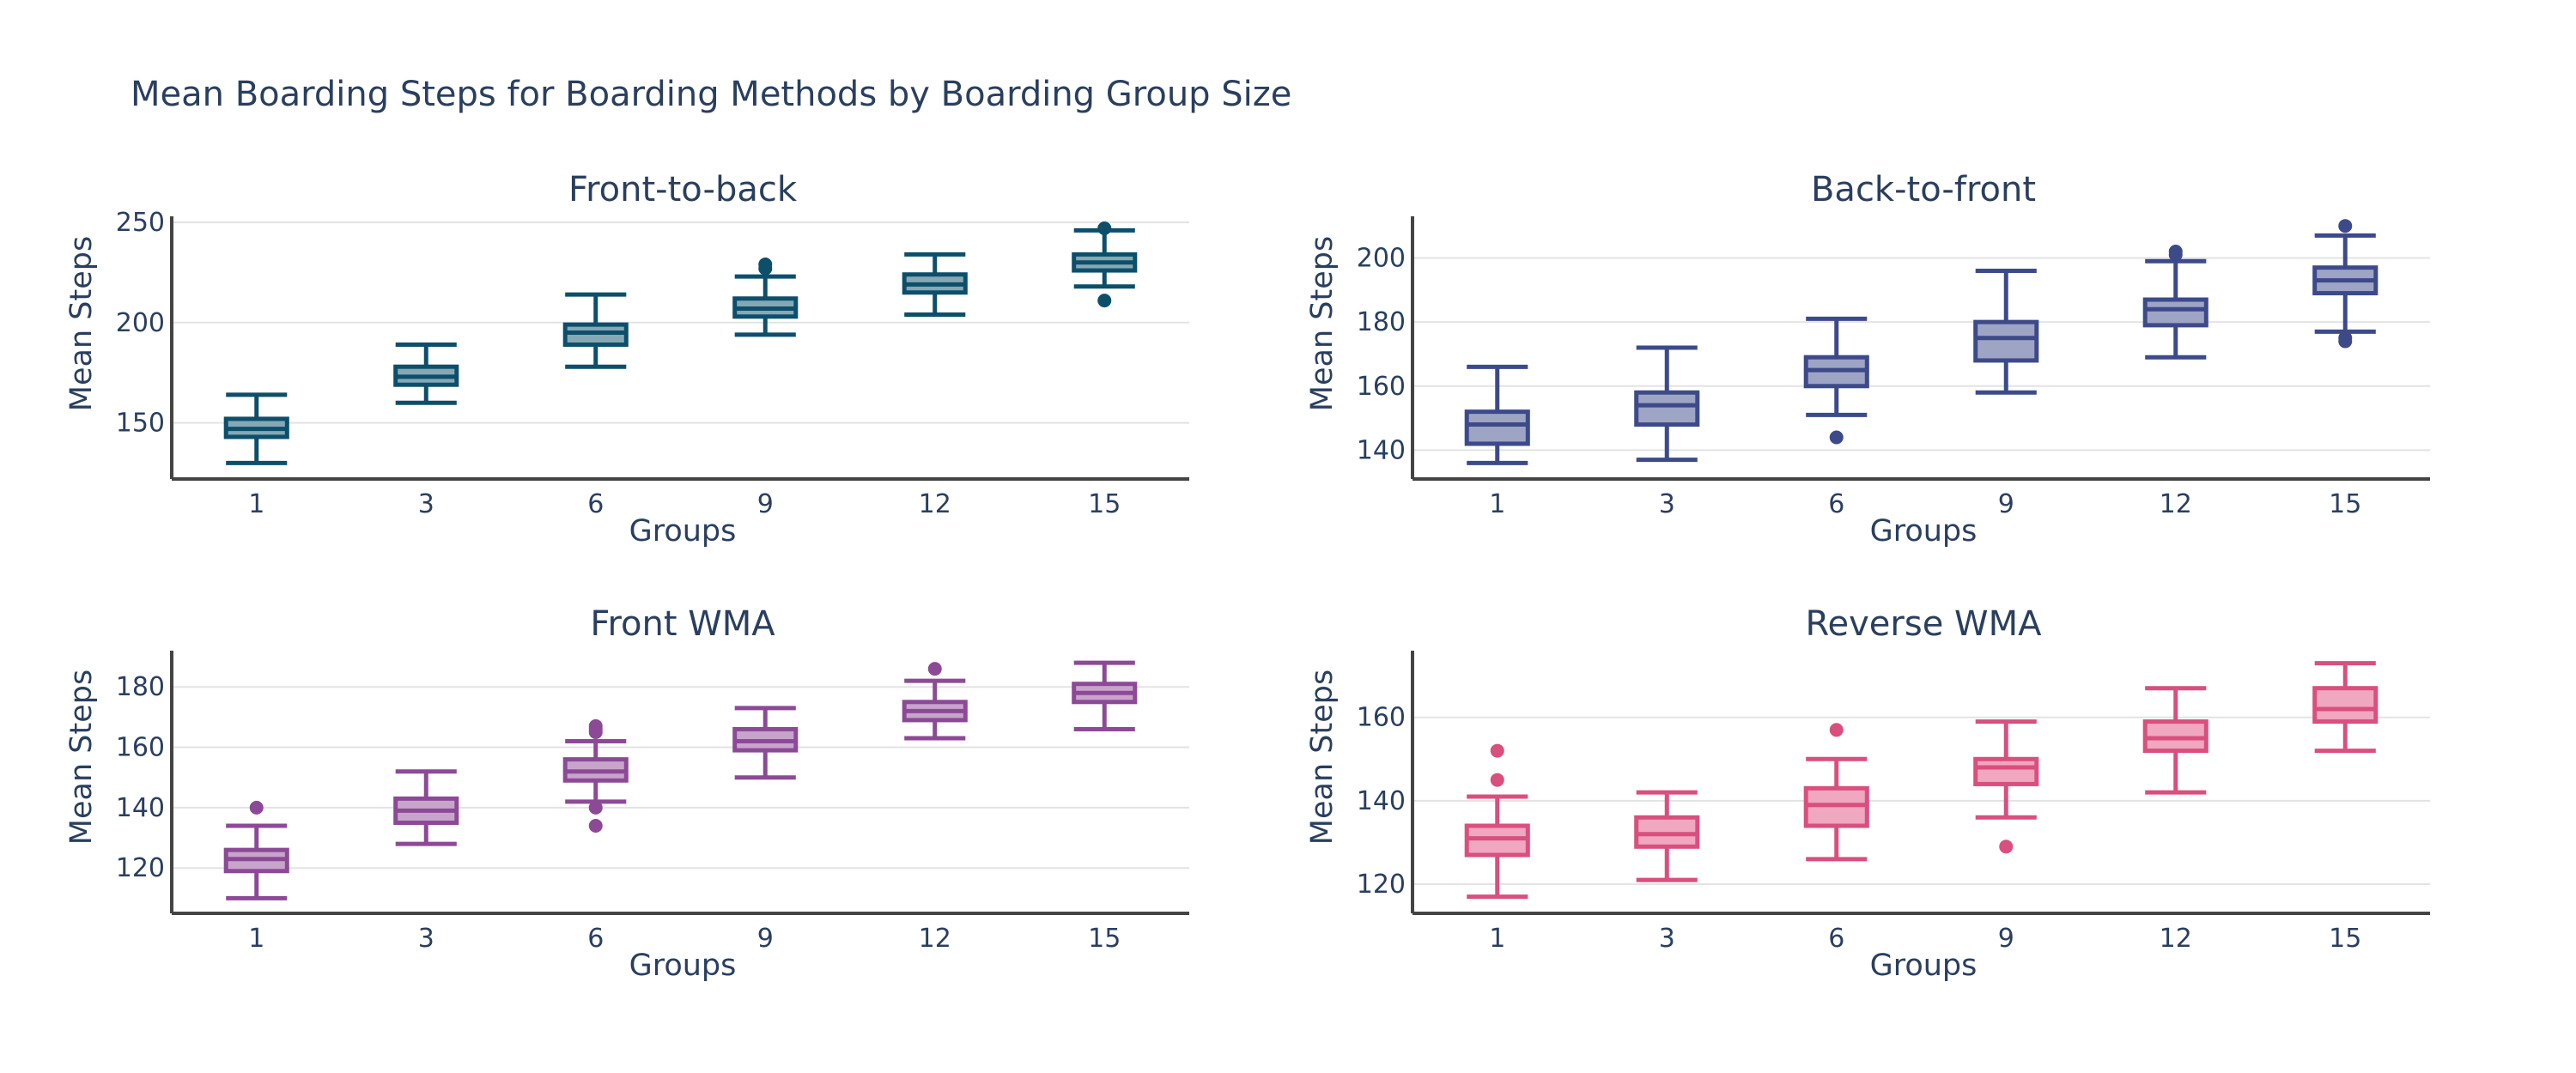 This screenshot has width=2576, height=1073. What do you see at coordinates (140, 424) in the screenshot?
I see `y-tick-label: 150` at bounding box center [140, 424].